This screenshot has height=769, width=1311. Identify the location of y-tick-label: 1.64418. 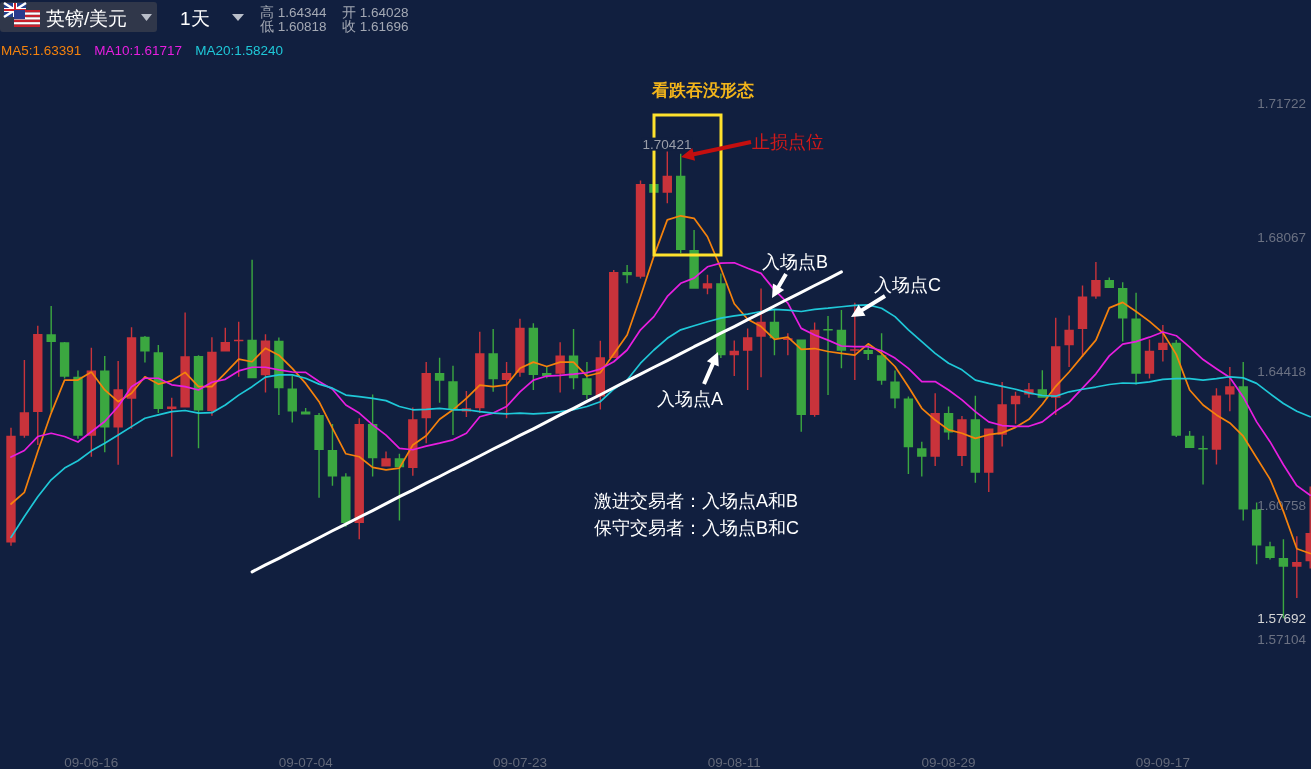
(1281, 372).